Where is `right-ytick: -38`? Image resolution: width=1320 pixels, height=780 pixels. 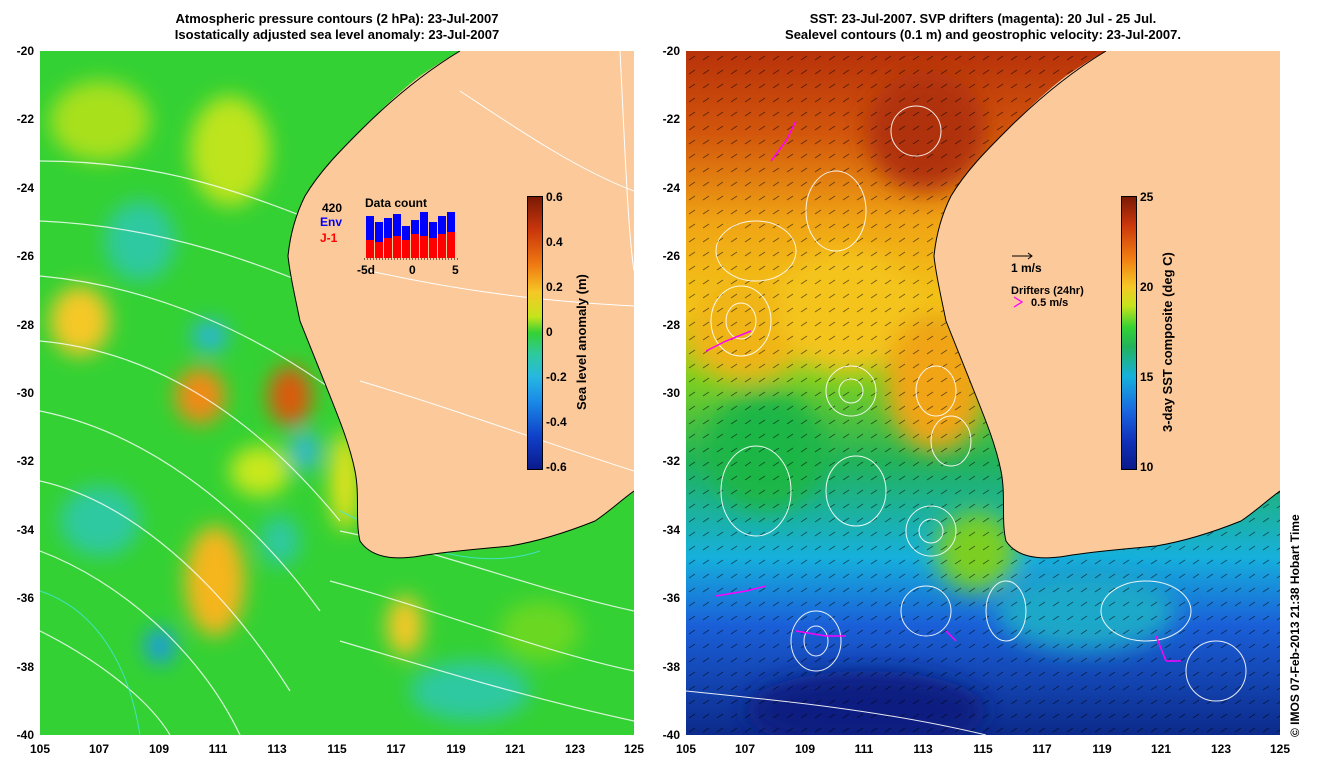 right-ytick: -38 is located at coordinates (671, 667).